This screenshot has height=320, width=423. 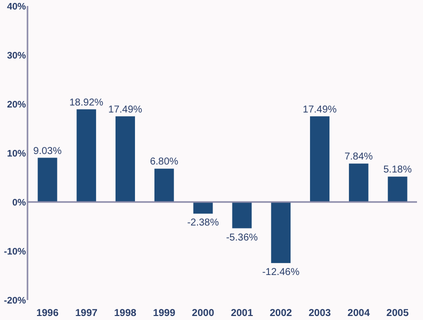 What do you see at coordinates (15, 300) in the screenshot?
I see `y-tick-label: -20%` at bounding box center [15, 300].